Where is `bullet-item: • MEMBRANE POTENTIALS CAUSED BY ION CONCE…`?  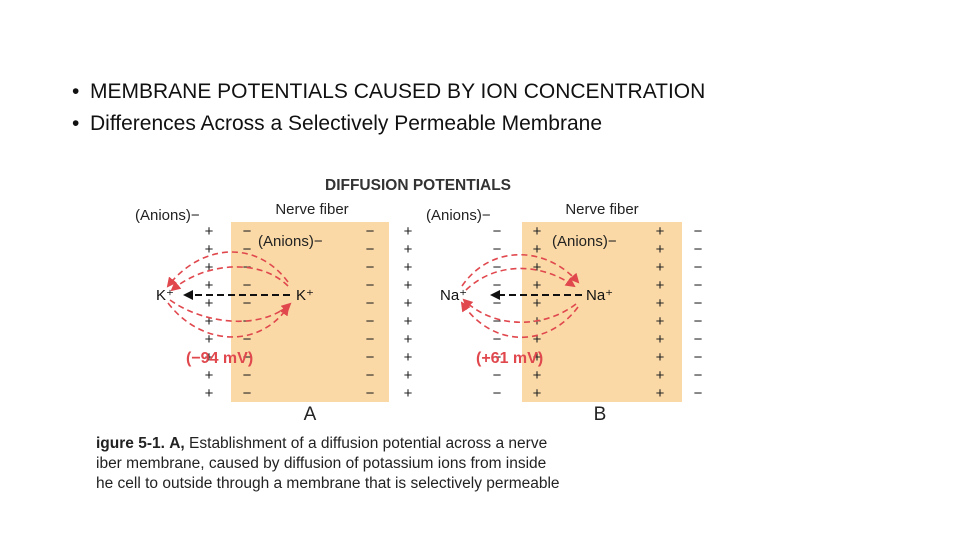 bullet-item: • MEMBRANE POTENTIALS CAUSED BY ION CONCE… is located at coordinates (388, 92).